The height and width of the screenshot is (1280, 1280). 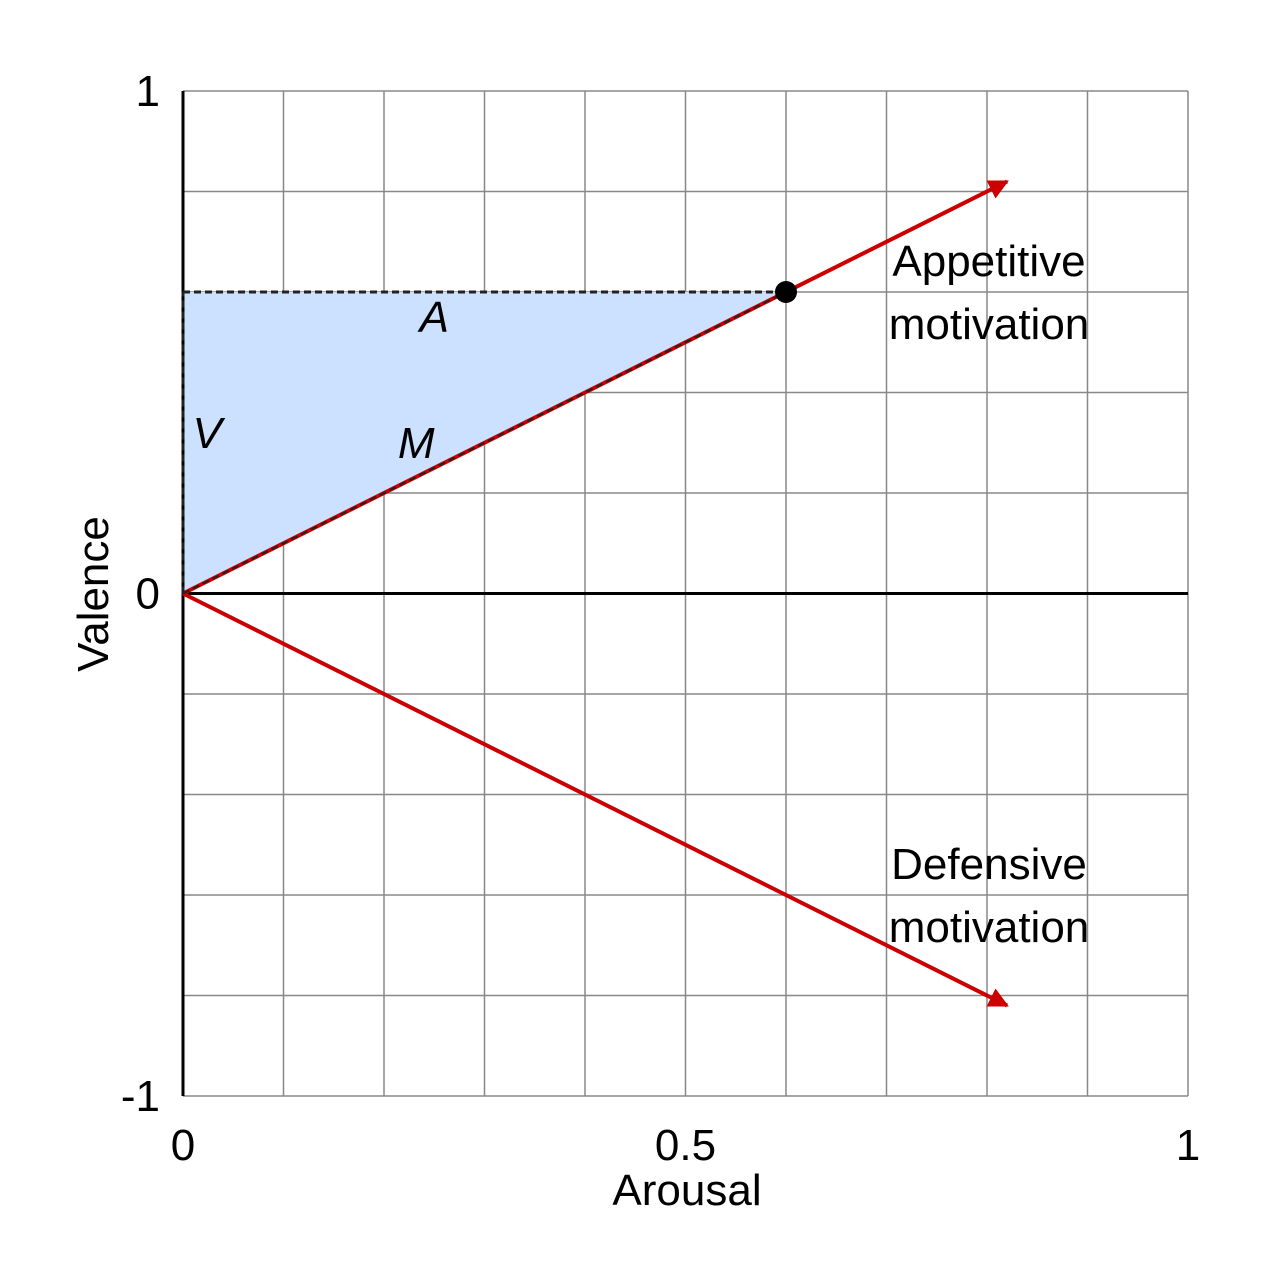 I want to click on x-tick-label: 0.5, so click(x=685, y=1145).